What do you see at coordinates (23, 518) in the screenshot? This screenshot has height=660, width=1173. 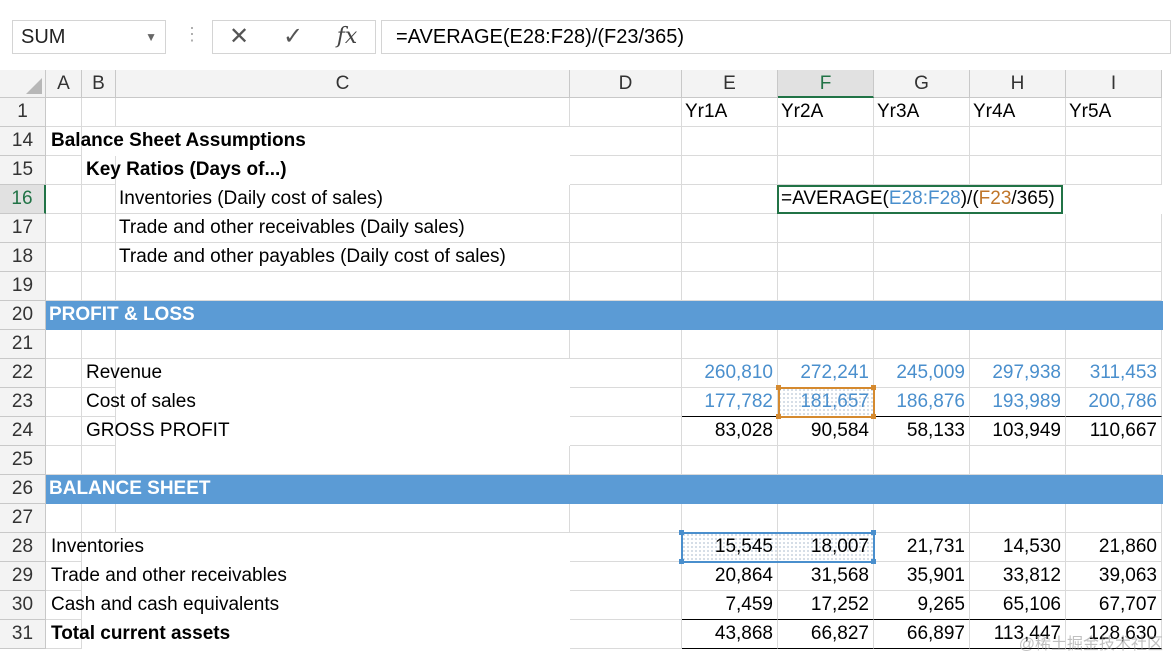 I see `row-header-27: 27` at bounding box center [23, 518].